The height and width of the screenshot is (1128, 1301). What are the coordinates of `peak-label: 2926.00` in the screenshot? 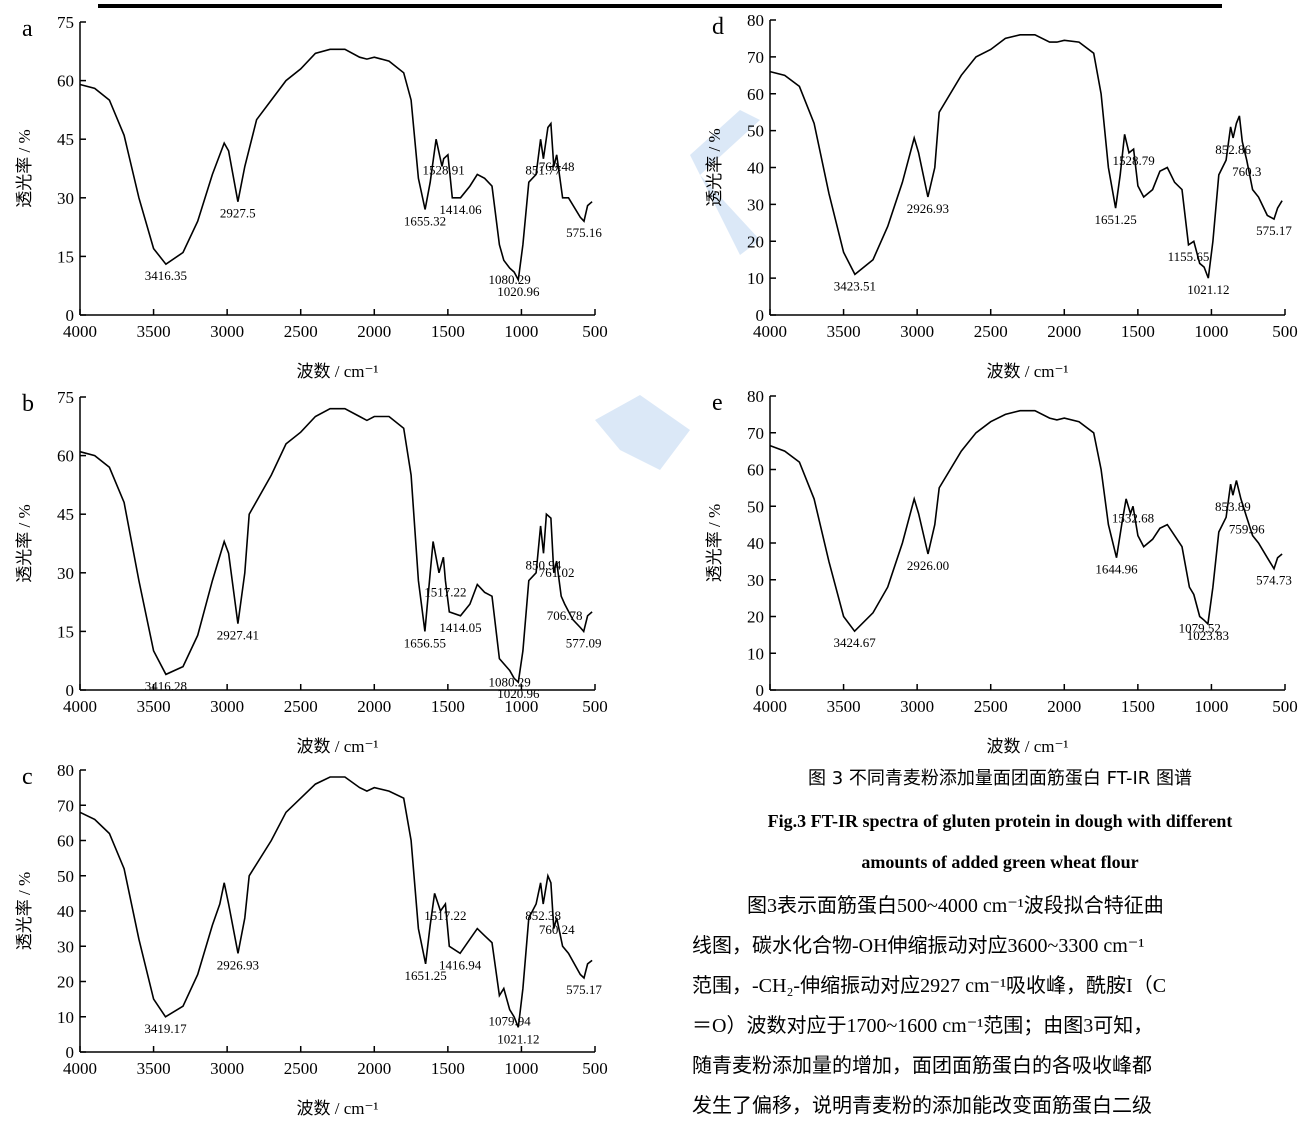 It's located at (928, 565).